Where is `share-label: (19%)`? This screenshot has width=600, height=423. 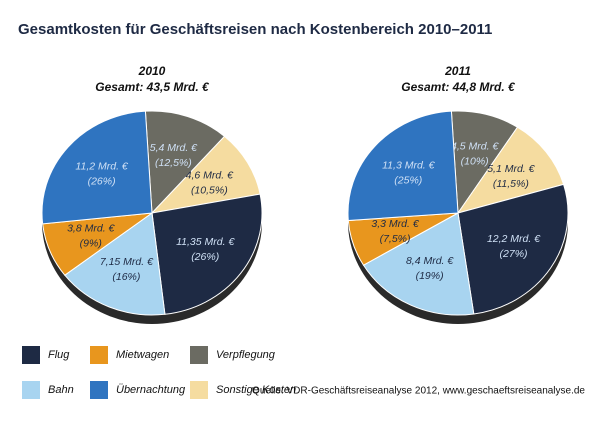 share-label: (19%) is located at coordinates (430, 276).